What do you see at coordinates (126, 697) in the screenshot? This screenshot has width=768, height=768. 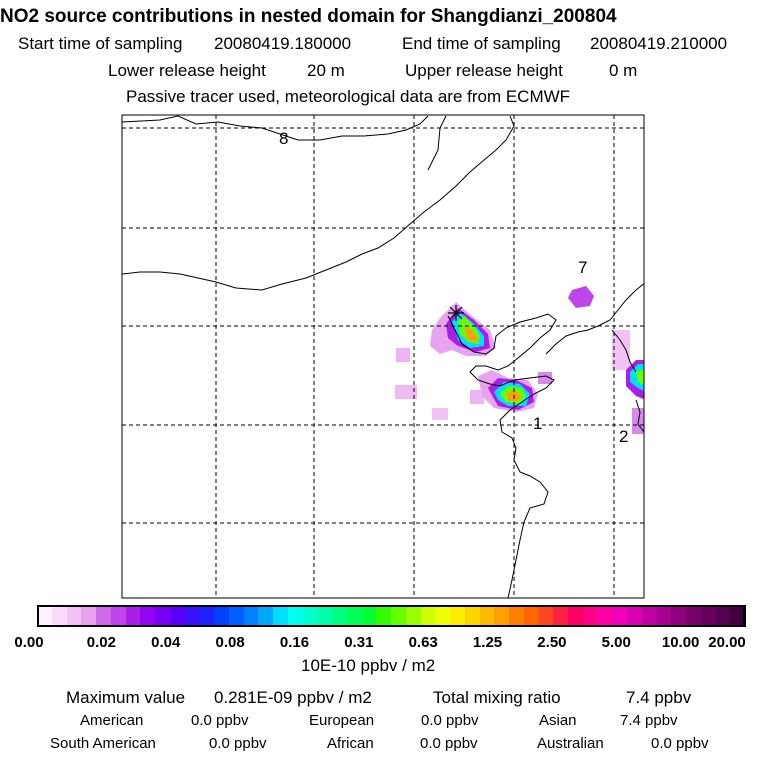 I see `max-value-label: Maximum value` at bounding box center [126, 697].